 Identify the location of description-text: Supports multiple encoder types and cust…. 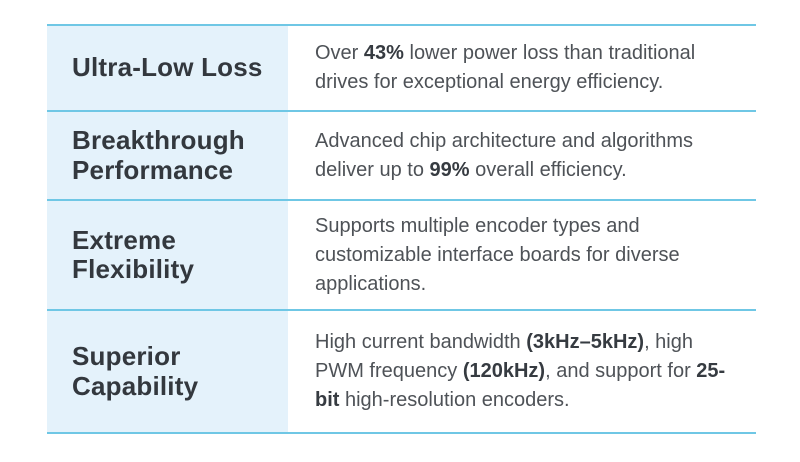
(497, 254).